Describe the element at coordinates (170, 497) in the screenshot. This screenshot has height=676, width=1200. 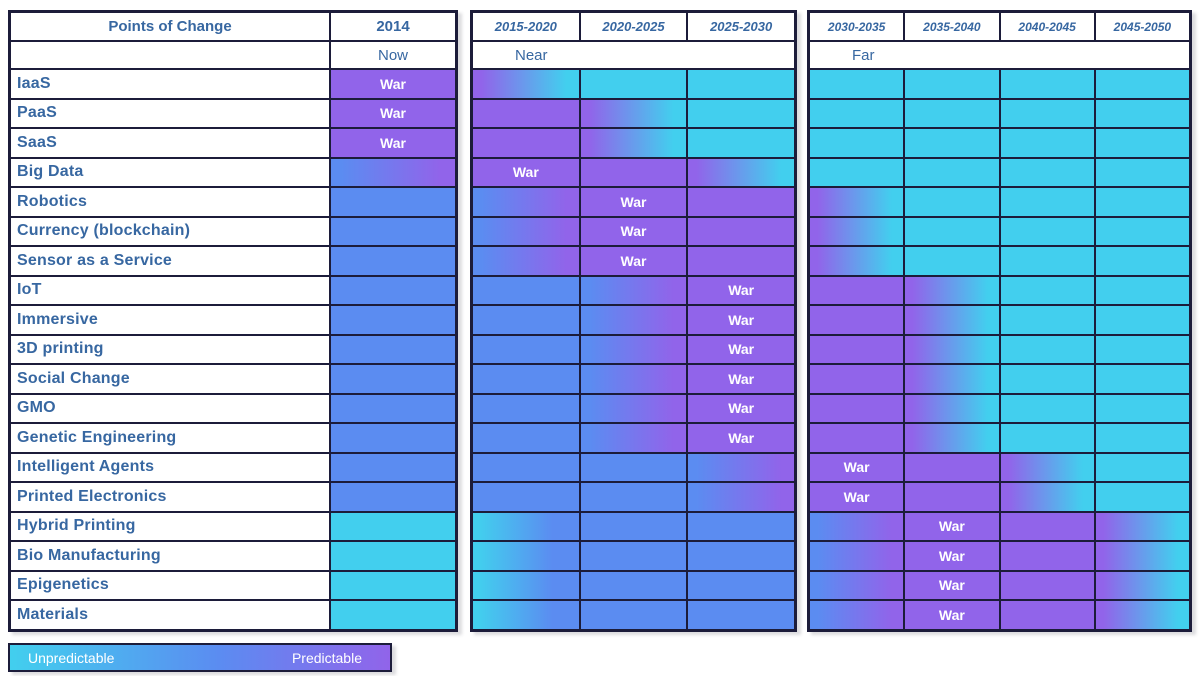
I see `row-label: Printed Electronics` at that location.